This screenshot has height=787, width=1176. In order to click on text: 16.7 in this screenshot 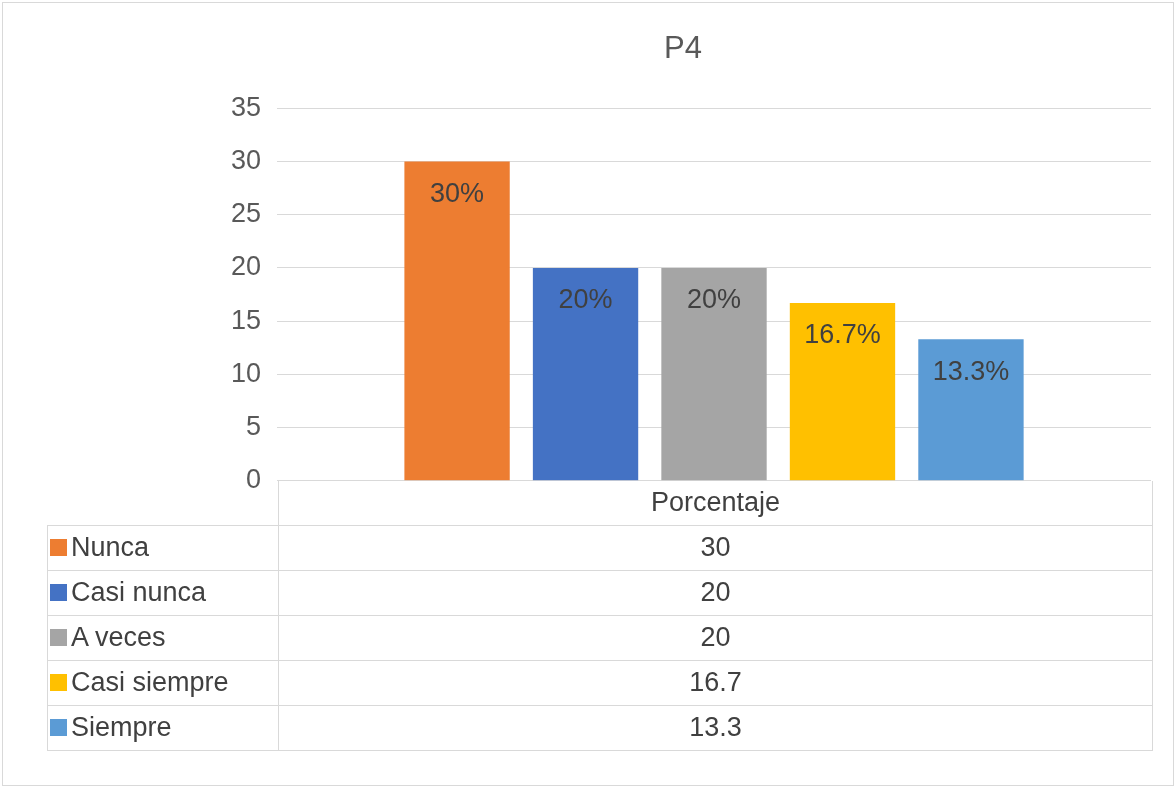, I will do `click(715, 683)`.